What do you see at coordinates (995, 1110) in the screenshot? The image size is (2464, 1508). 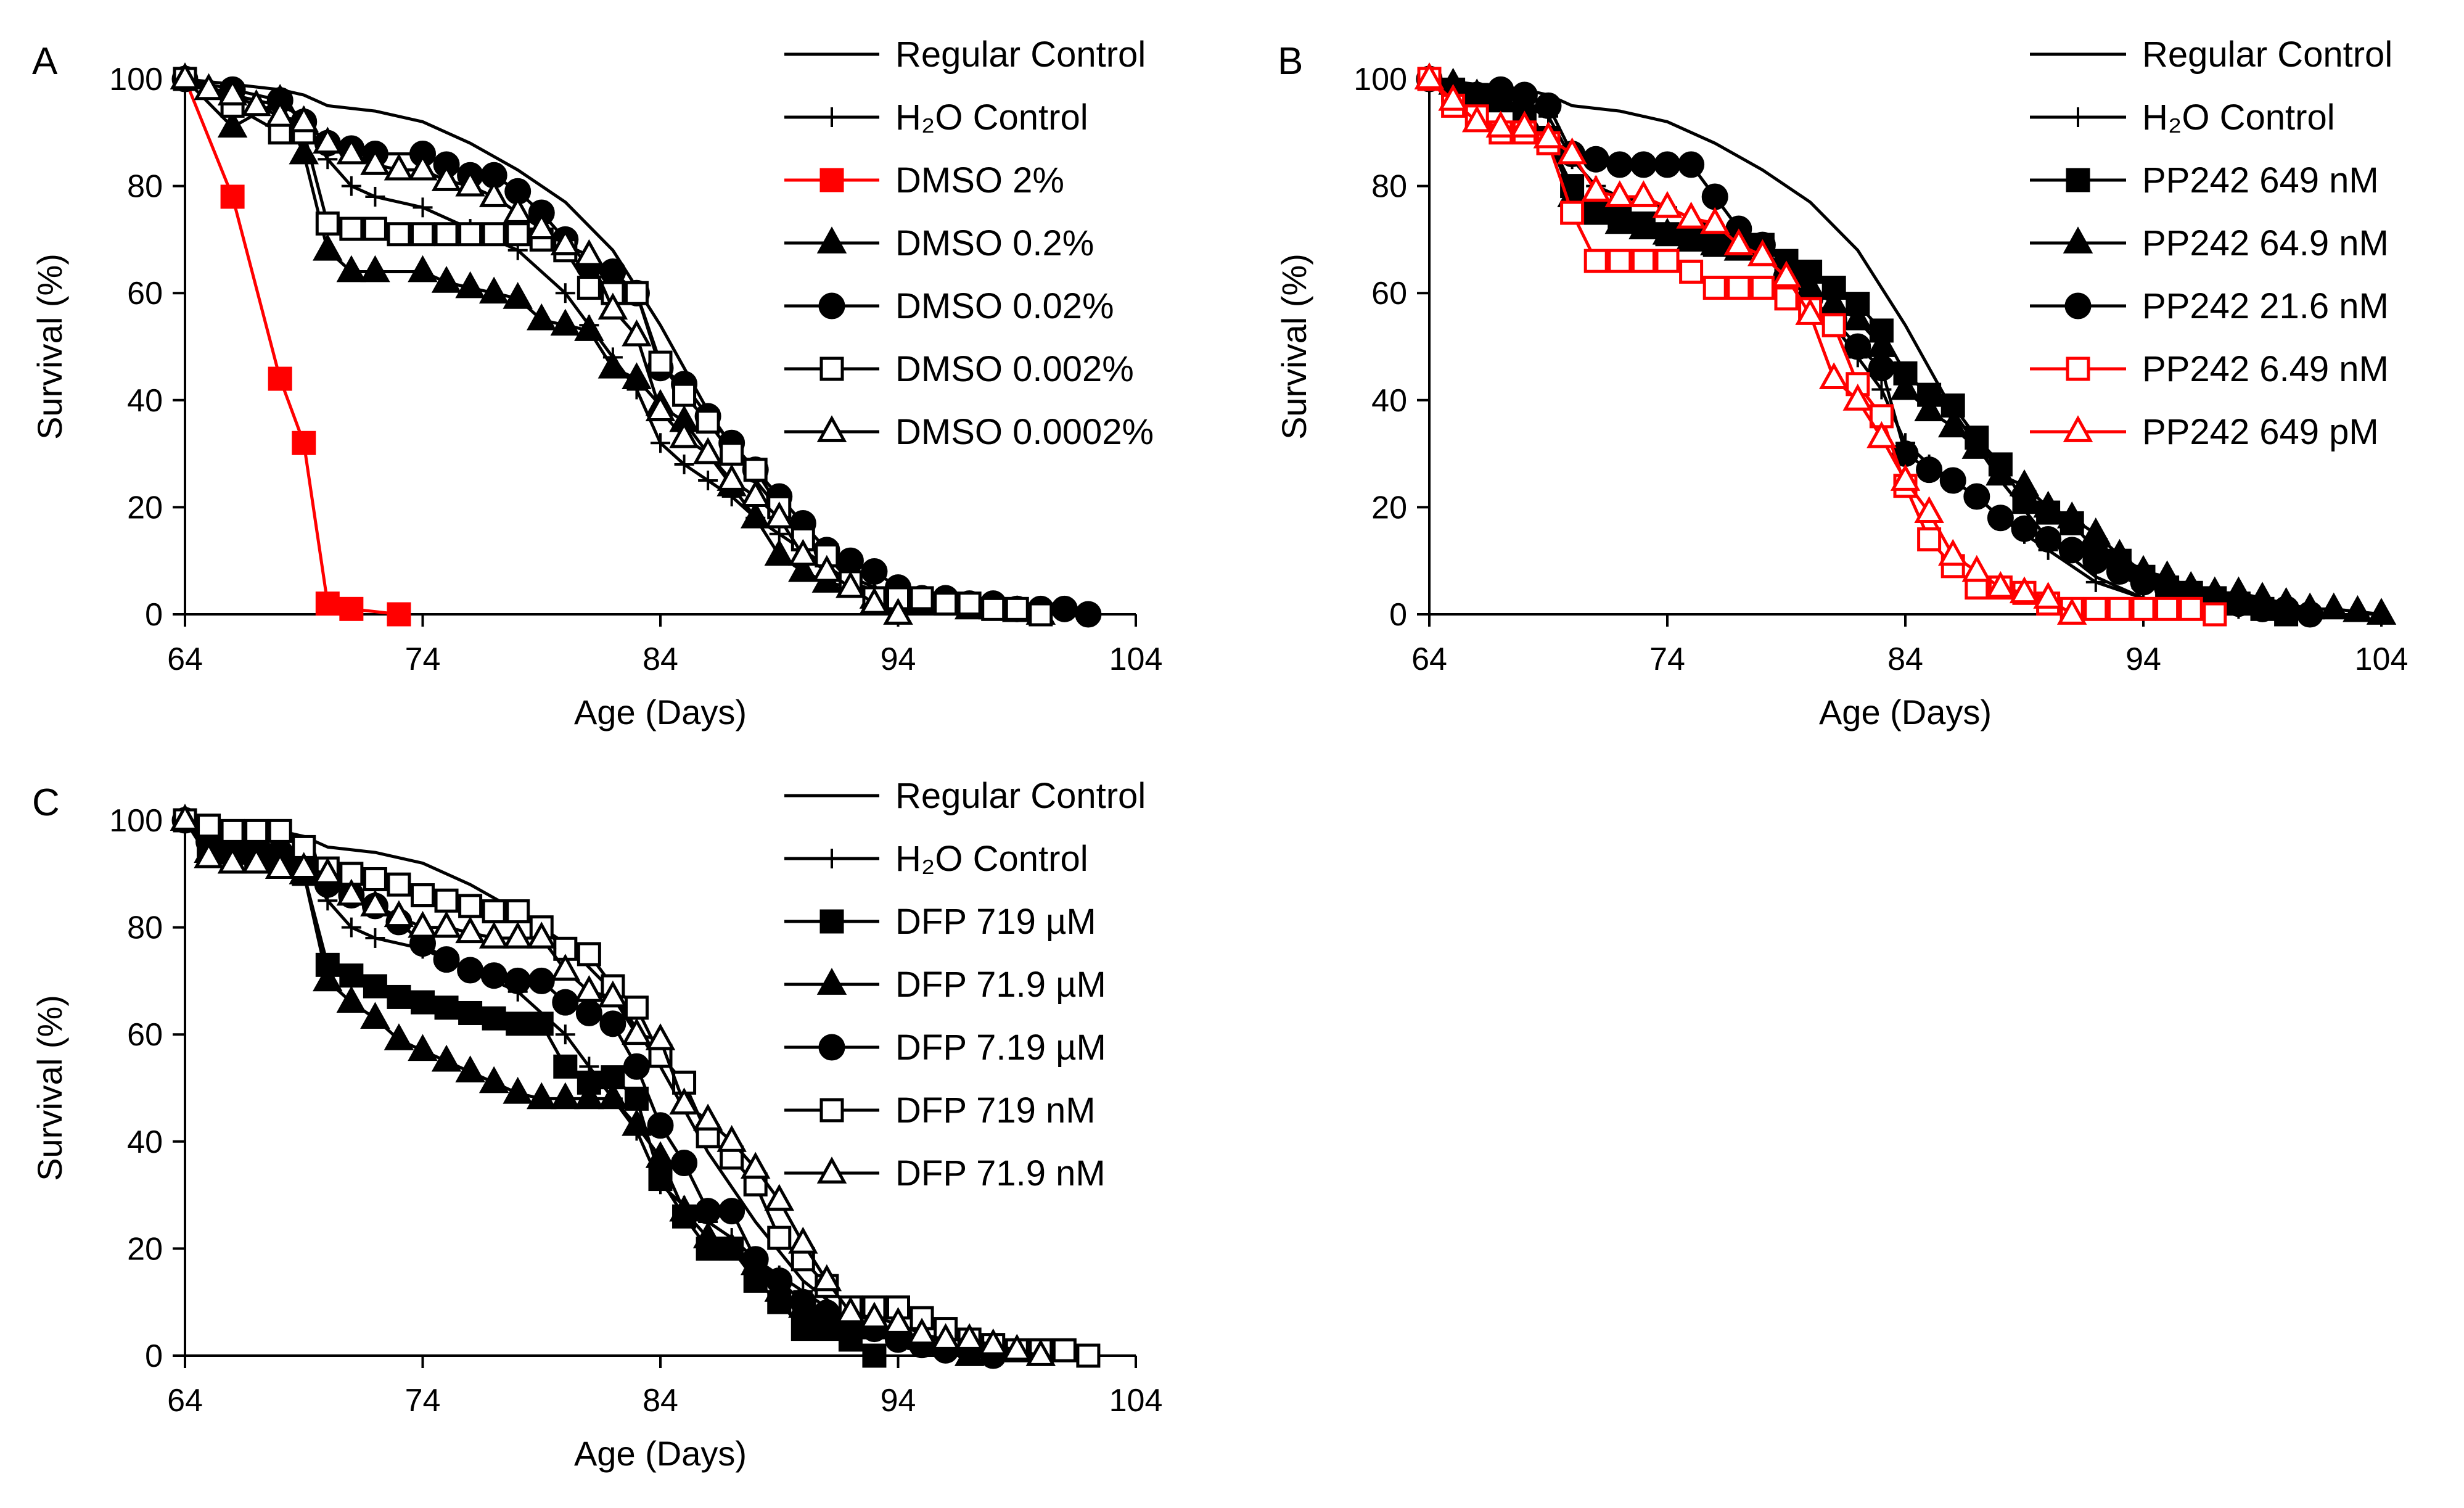 I see `legend-label: DFP 719 nM` at bounding box center [995, 1110].